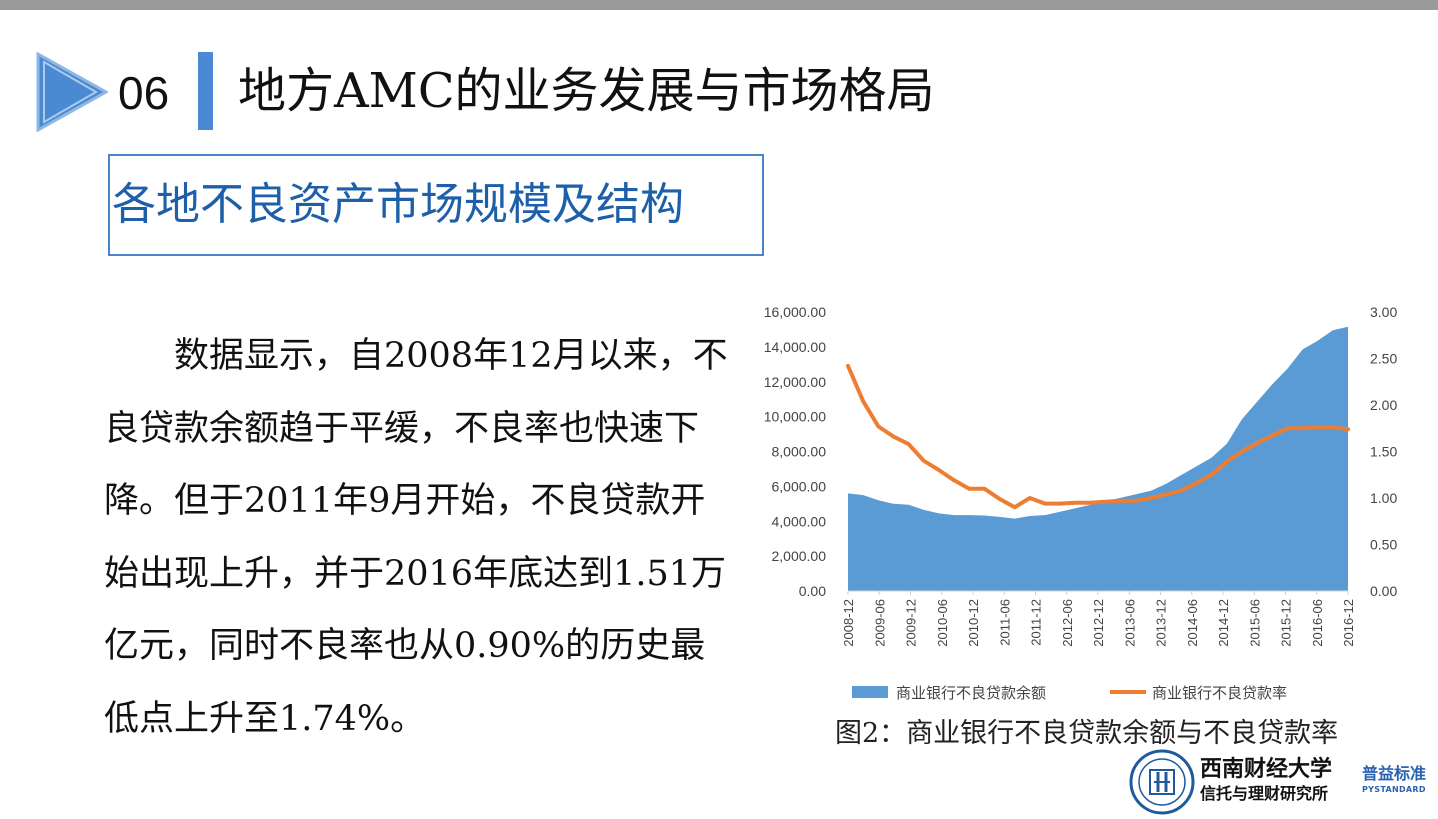  Describe the element at coordinates (1004, 622) in the screenshot. I see `x-axis-tick-label: 2011-06` at that location.